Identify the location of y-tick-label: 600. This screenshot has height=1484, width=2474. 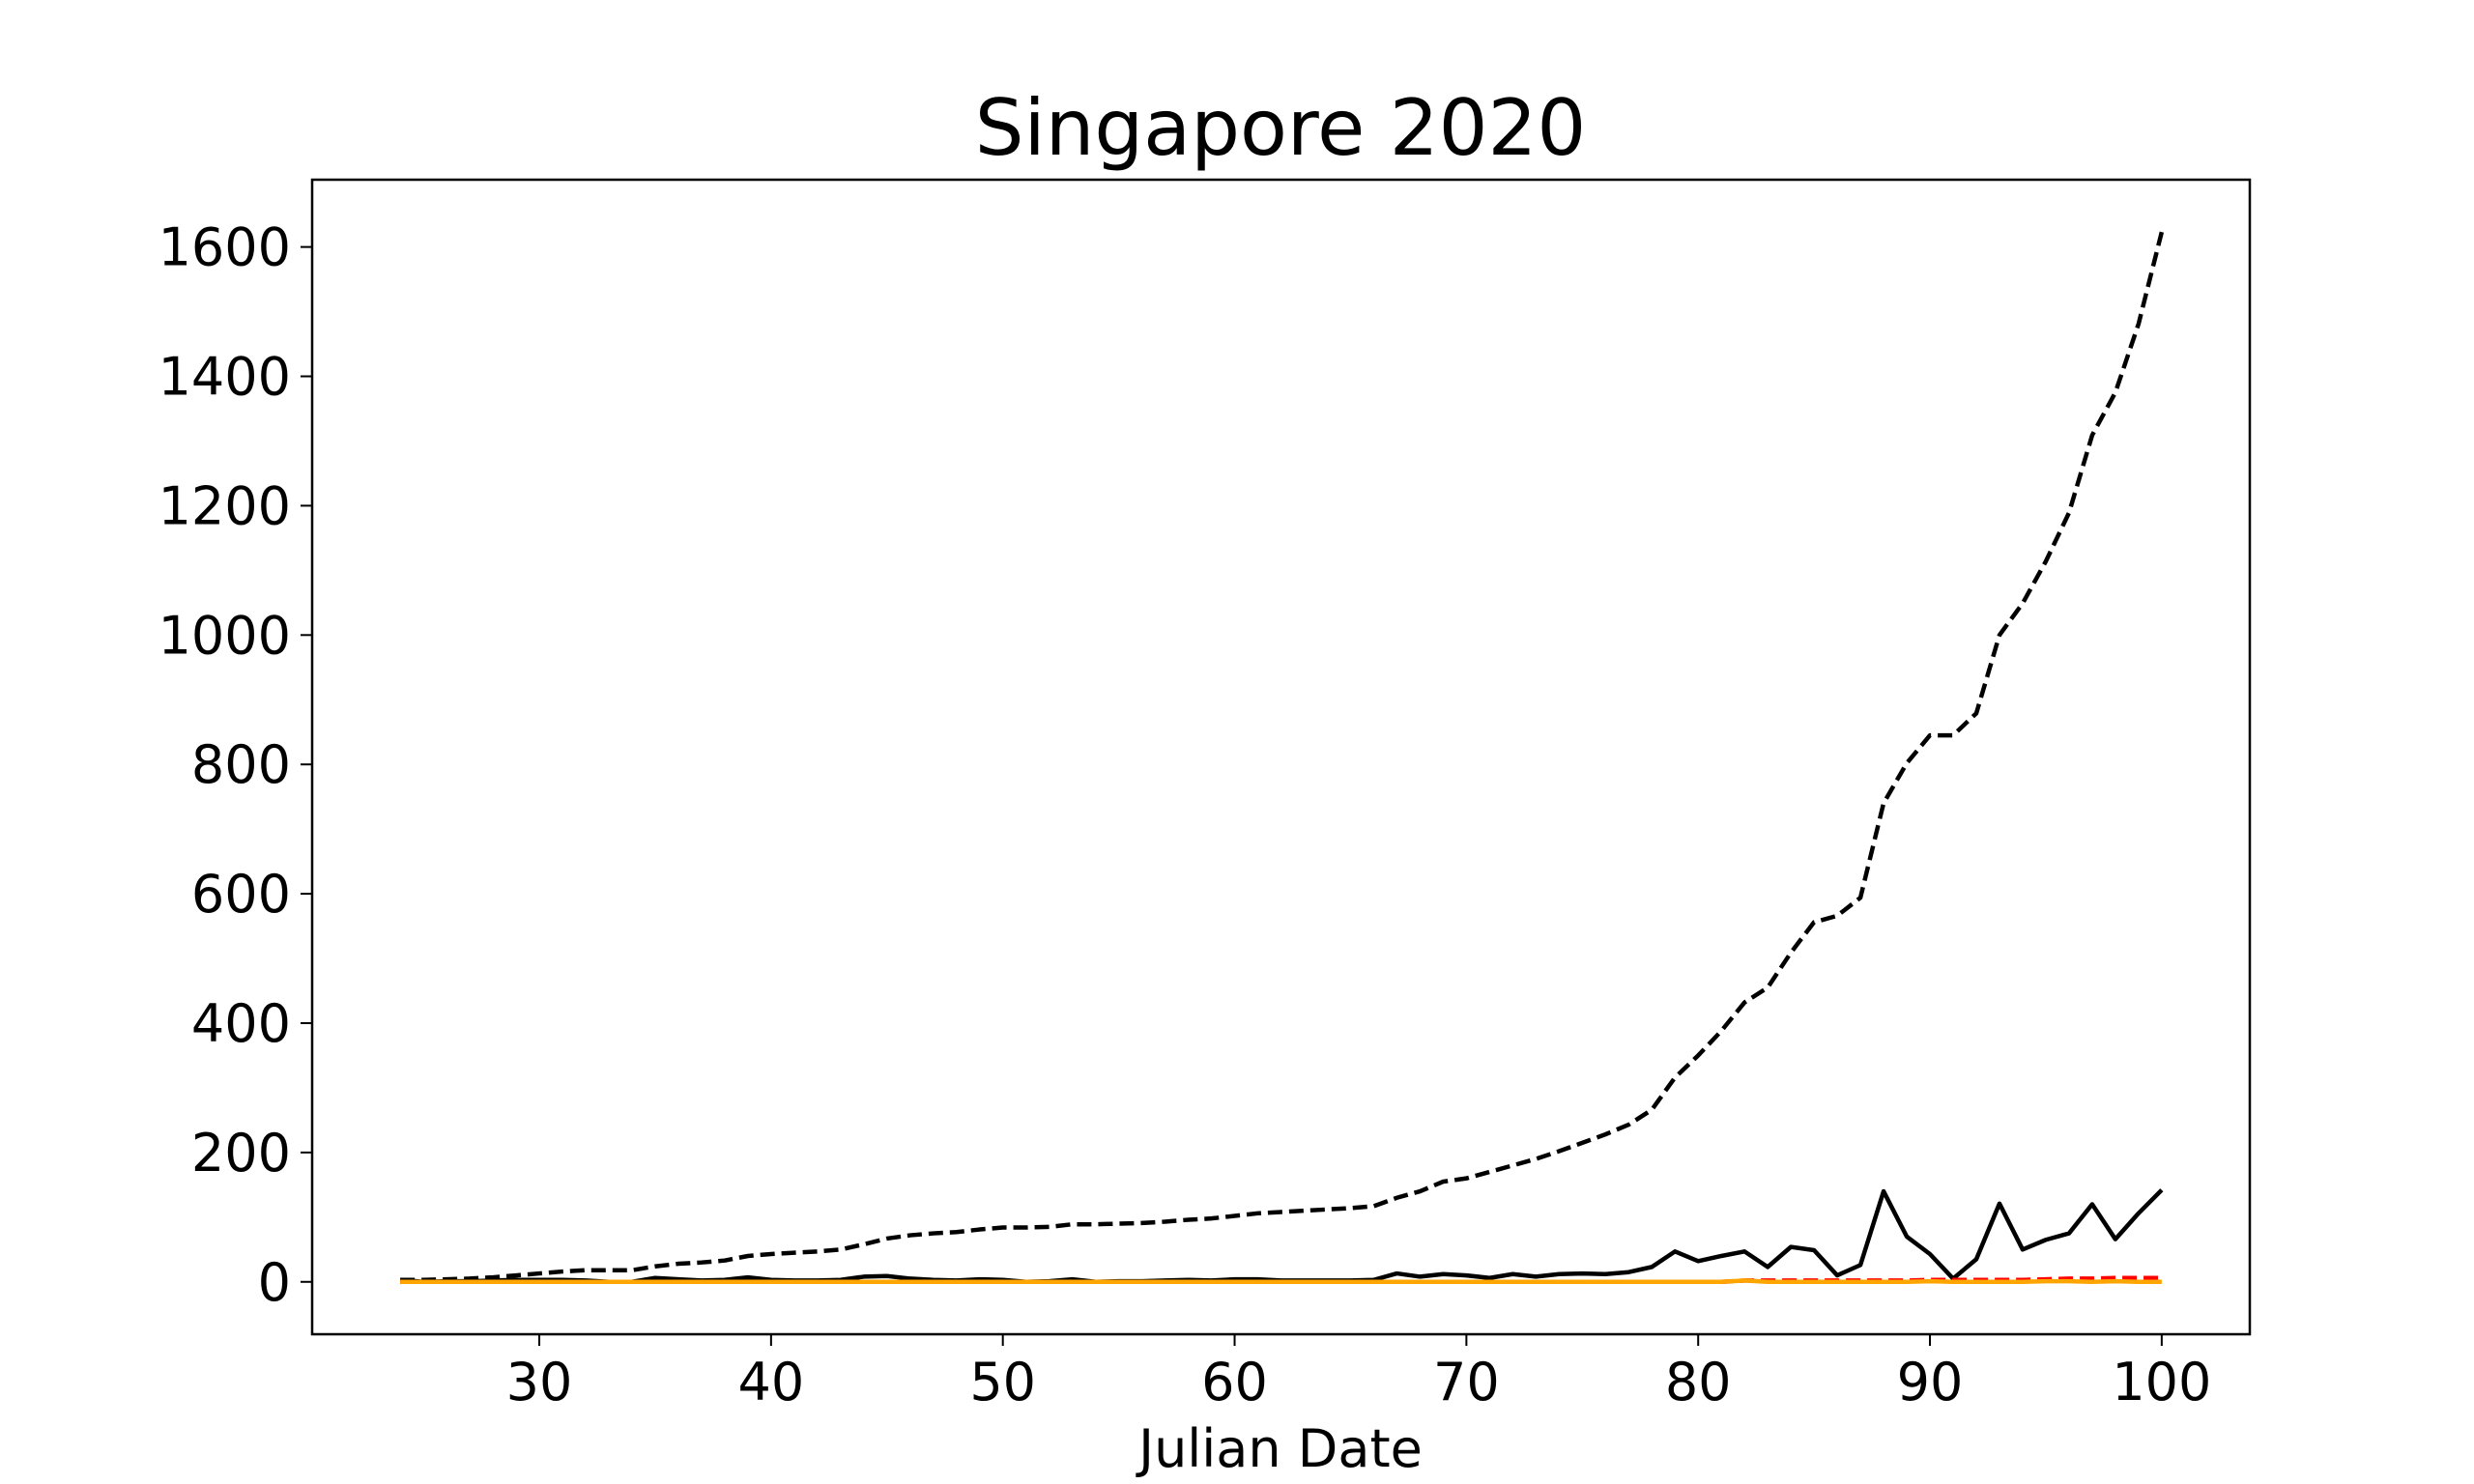
(241, 895).